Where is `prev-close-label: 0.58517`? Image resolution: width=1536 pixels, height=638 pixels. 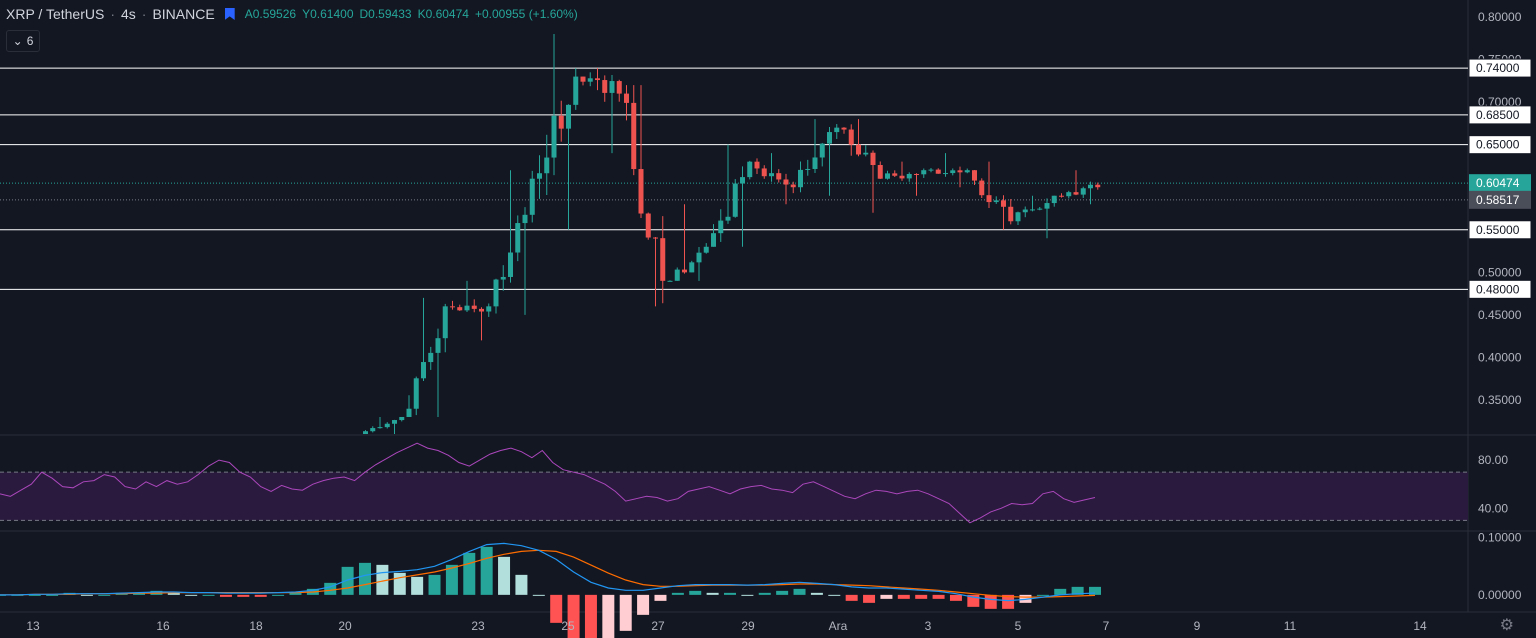
prev-close-label: 0.58517 is located at coordinates (1498, 200).